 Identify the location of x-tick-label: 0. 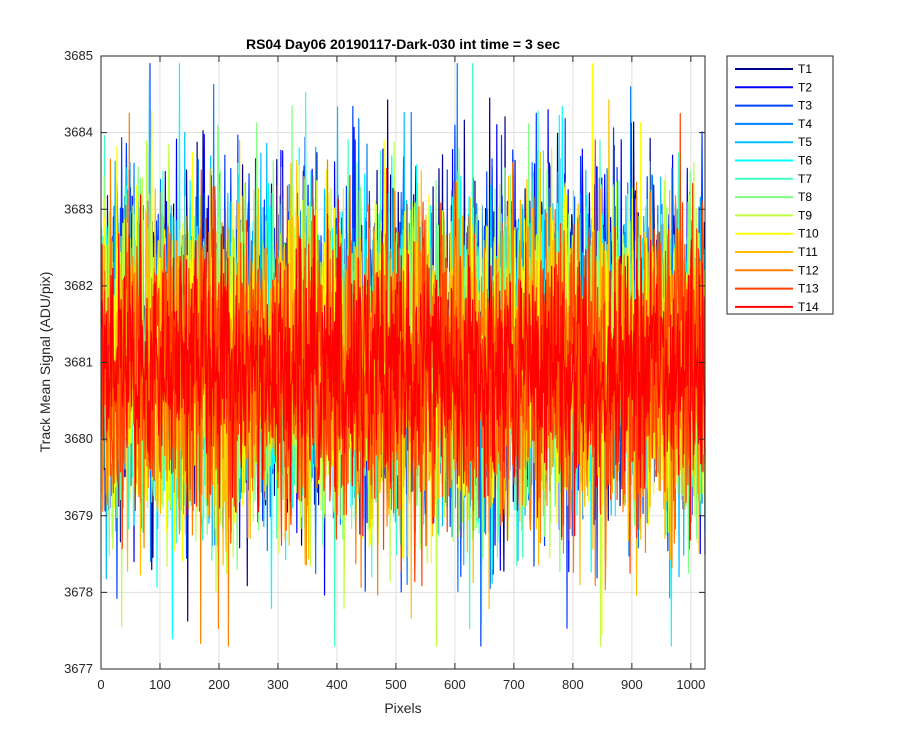
(100, 684).